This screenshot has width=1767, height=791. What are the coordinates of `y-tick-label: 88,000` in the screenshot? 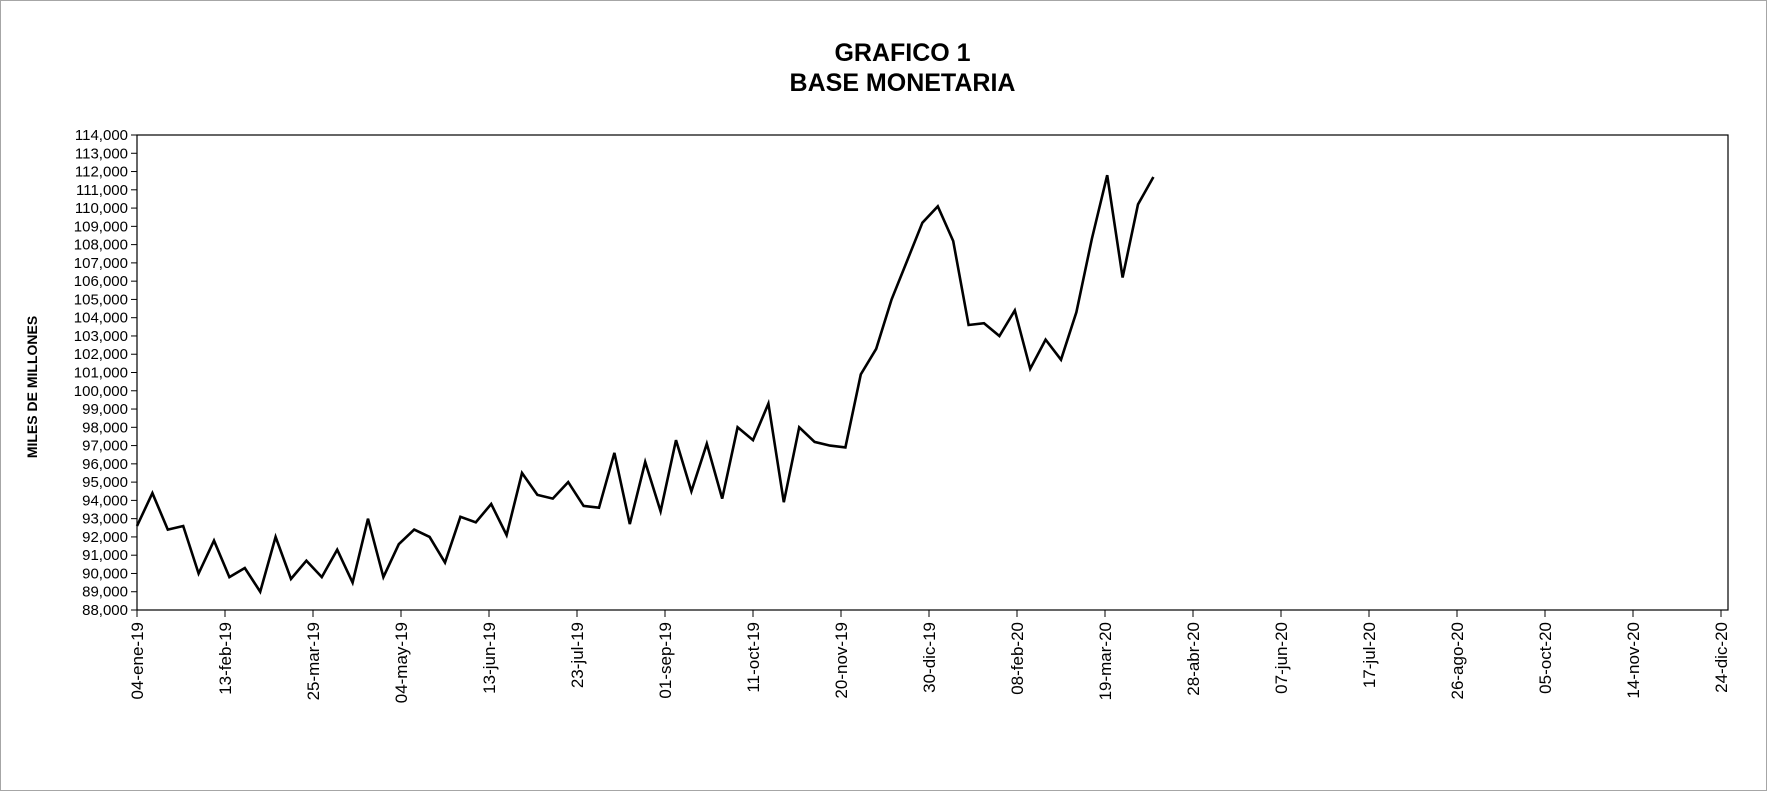 It's located at (105, 610).